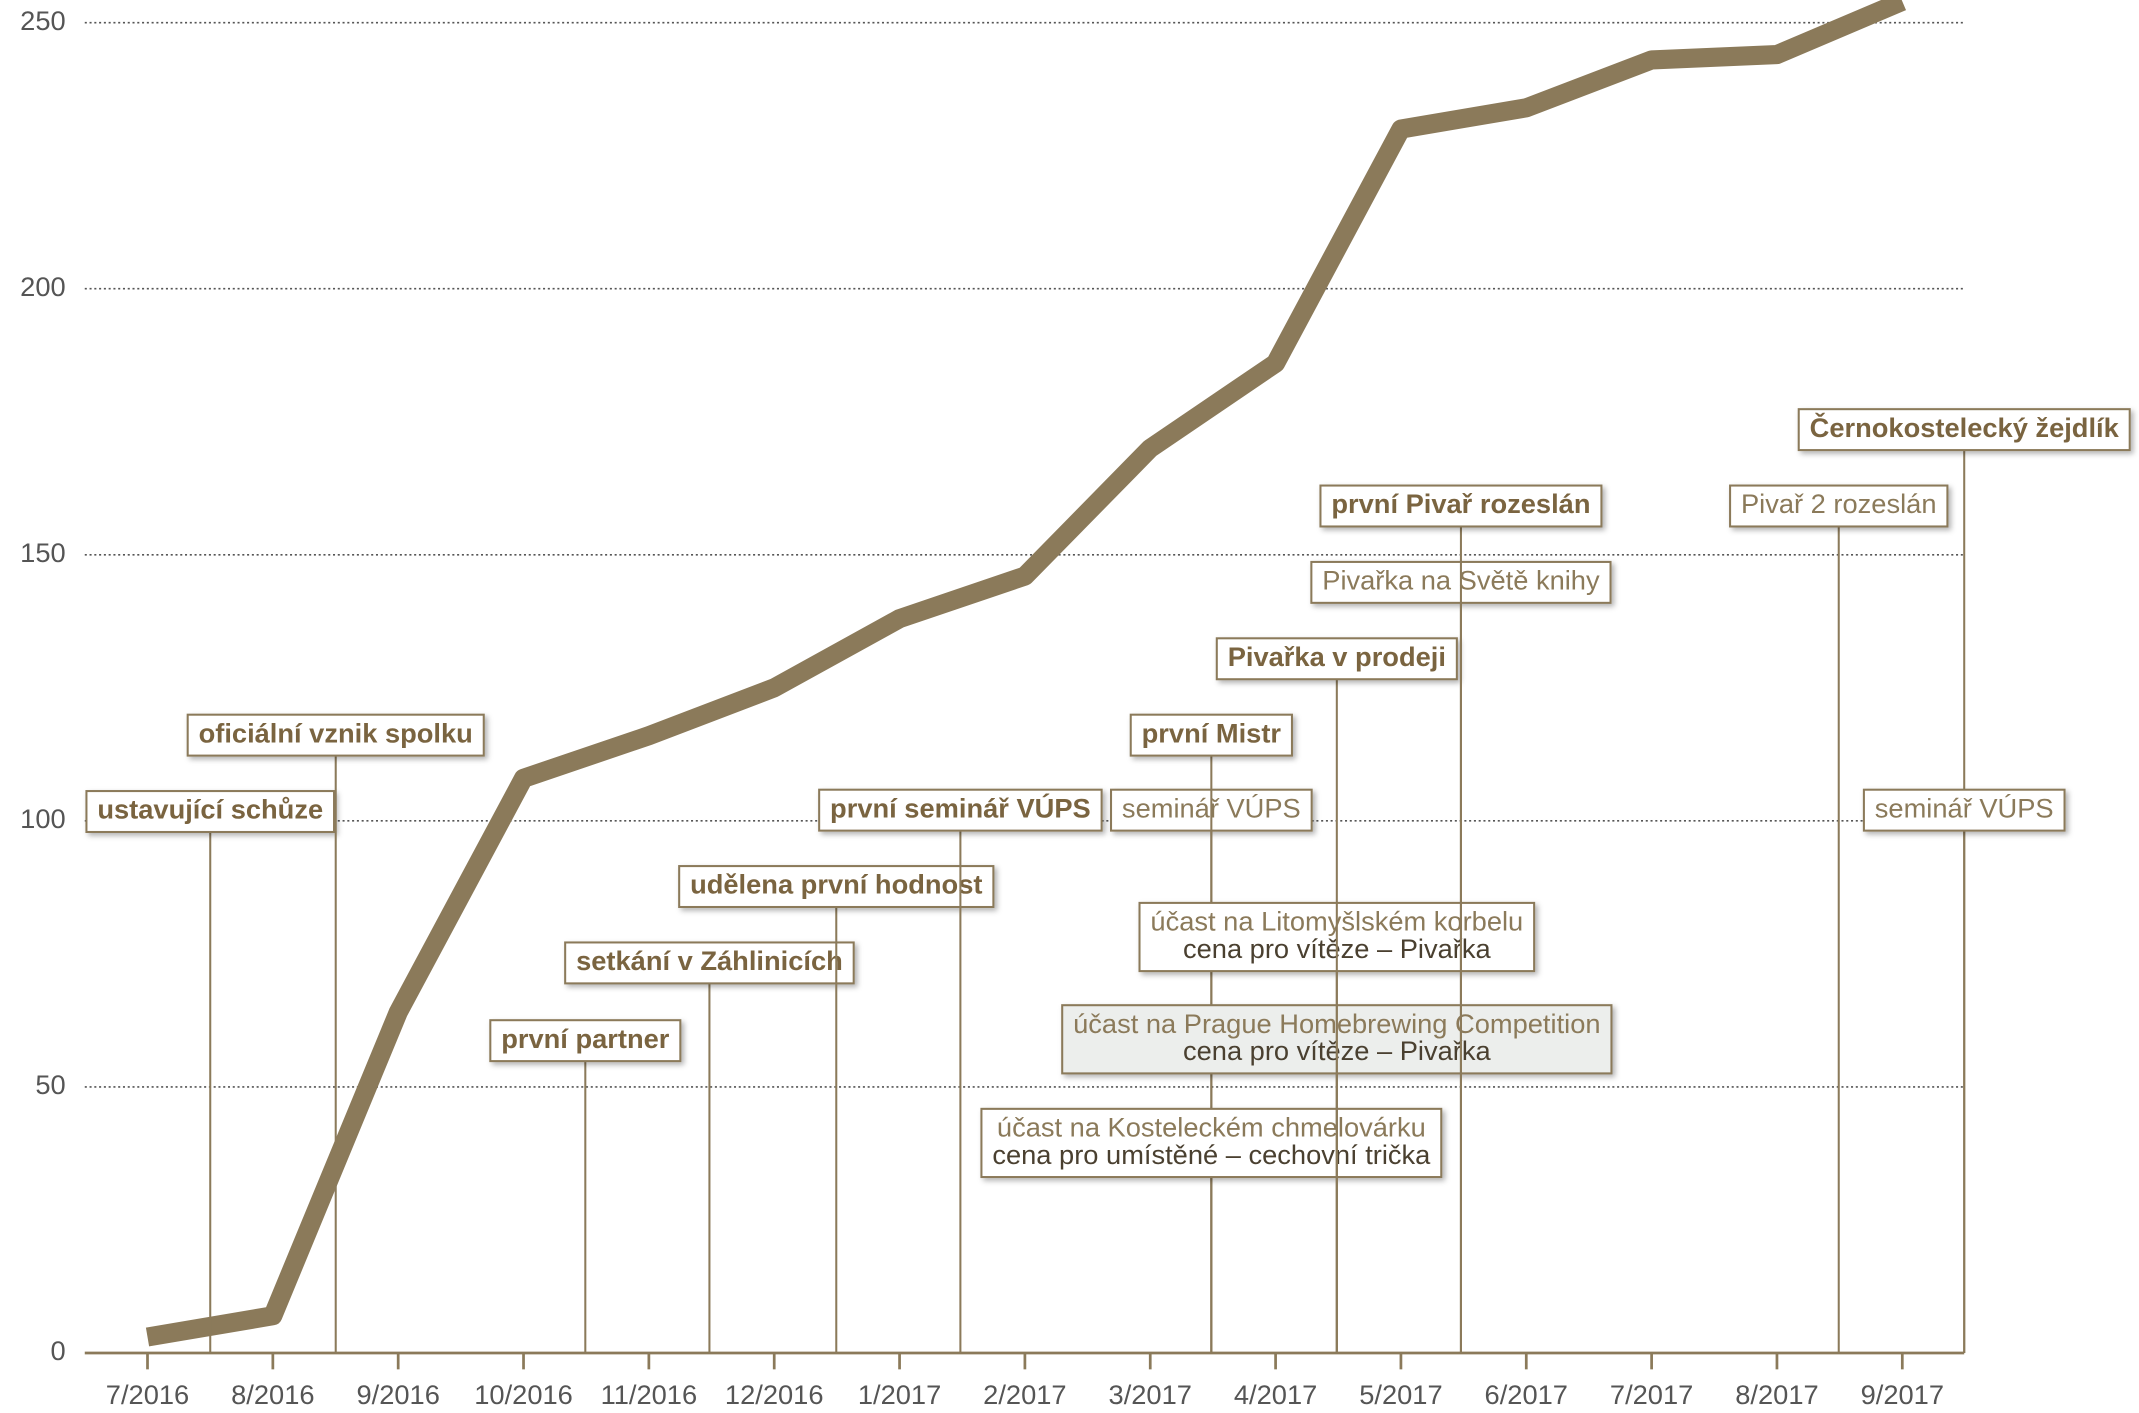 The height and width of the screenshot is (1413, 2139). What do you see at coordinates (1211, 1127) in the screenshot?
I see `annotation-text: účast na Kosteleckém chmelovárku` at bounding box center [1211, 1127].